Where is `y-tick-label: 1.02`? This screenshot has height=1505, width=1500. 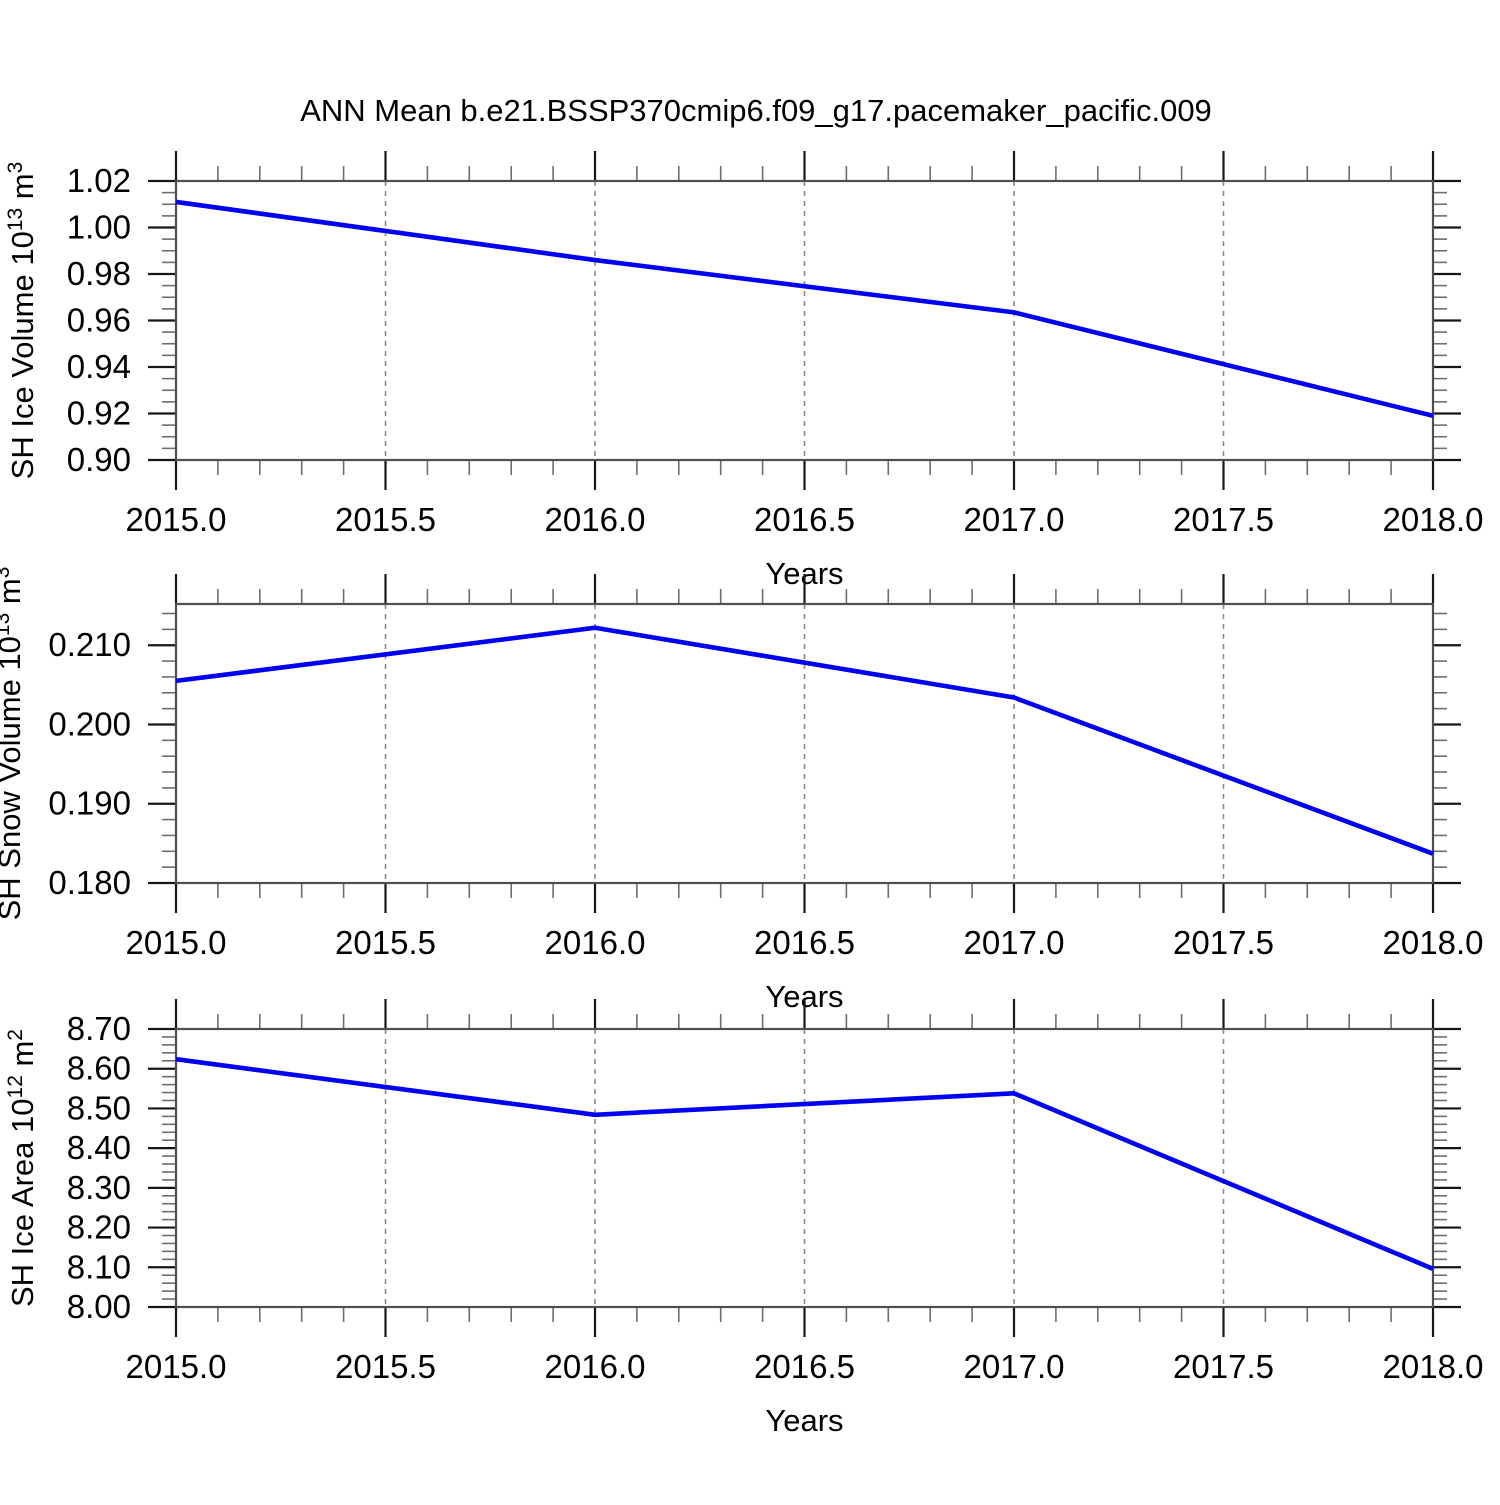 y-tick-label: 1.02 is located at coordinates (99, 180).